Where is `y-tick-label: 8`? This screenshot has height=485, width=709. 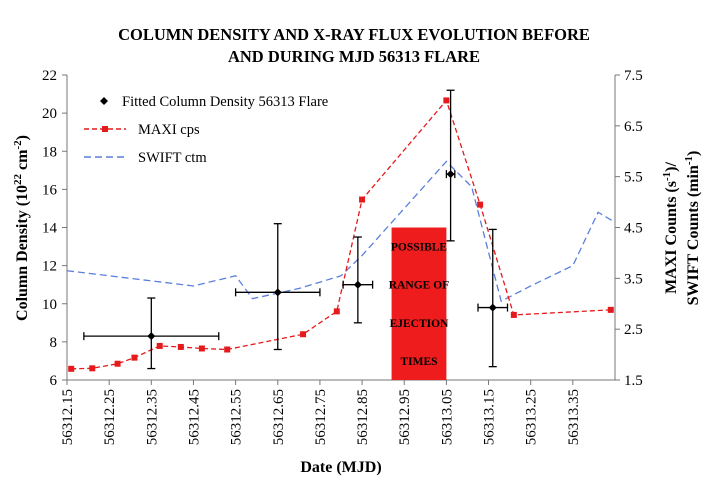
y-tick-label: 8 is located at coordinates (54, 343).